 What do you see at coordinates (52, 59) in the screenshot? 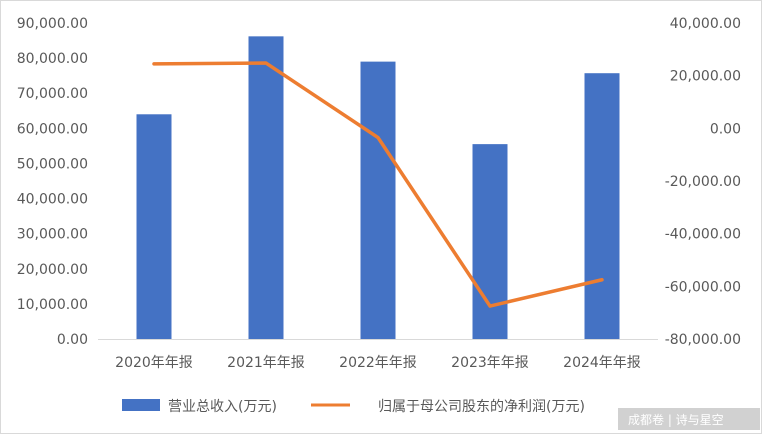
I see `y-left-tick-label: 80,000.00` at bounding box center [52, 59].